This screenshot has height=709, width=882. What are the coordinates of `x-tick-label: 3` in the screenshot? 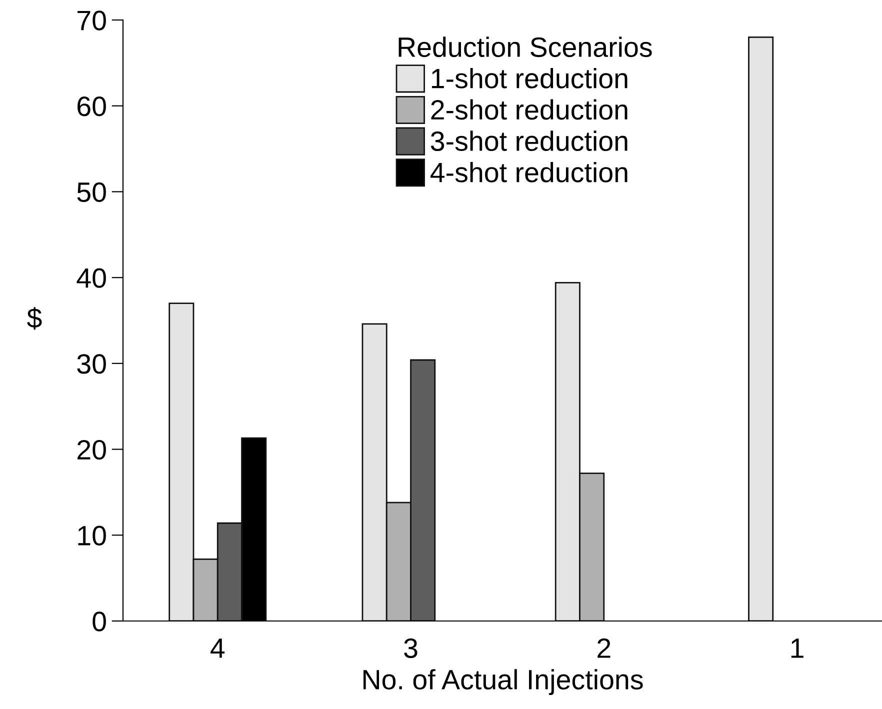 It's located at (411, 648).